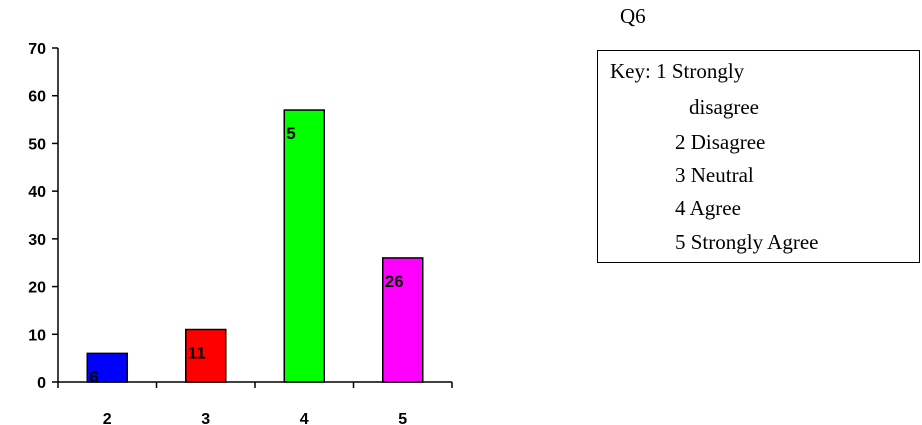  What do you see at coordinates (37, 144) in the screenshot?
I see `y-tick-label: 50` at bounding box center [37, 144].